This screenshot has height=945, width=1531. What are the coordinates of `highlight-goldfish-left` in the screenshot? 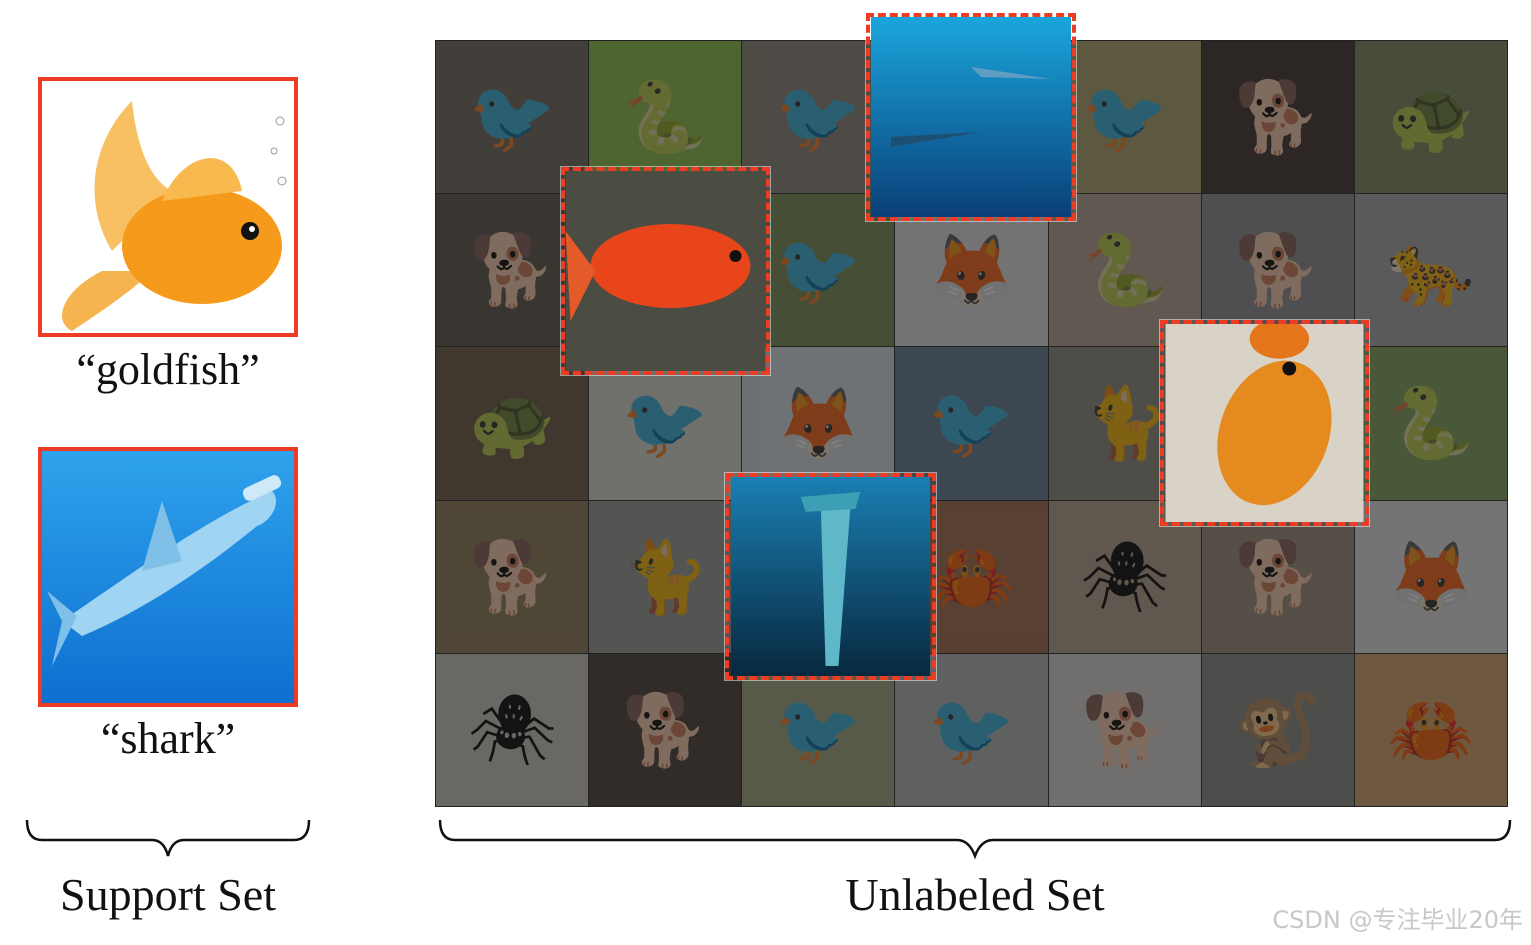 It's located at (665, 271).